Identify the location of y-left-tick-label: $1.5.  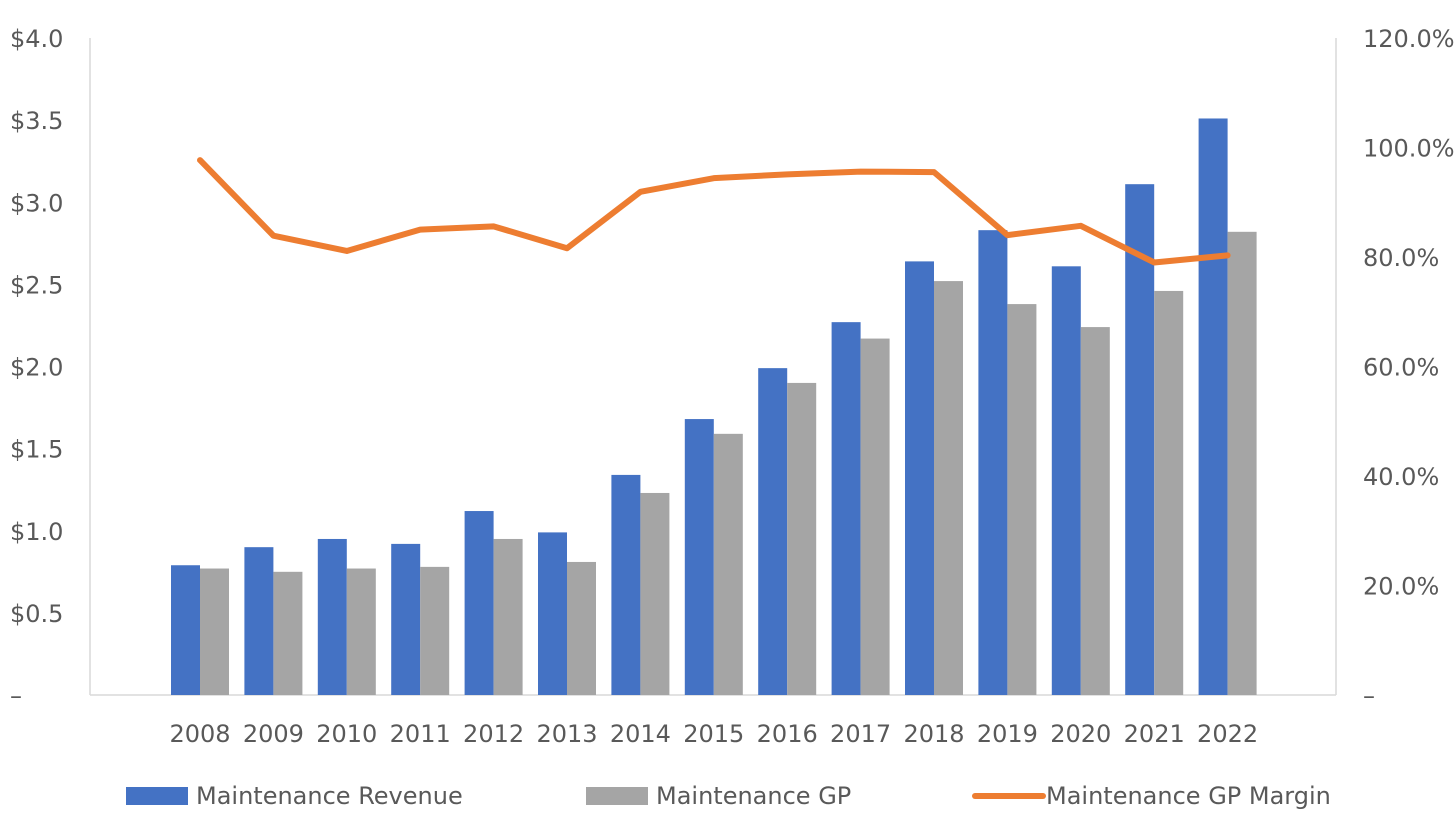
(36, 450).